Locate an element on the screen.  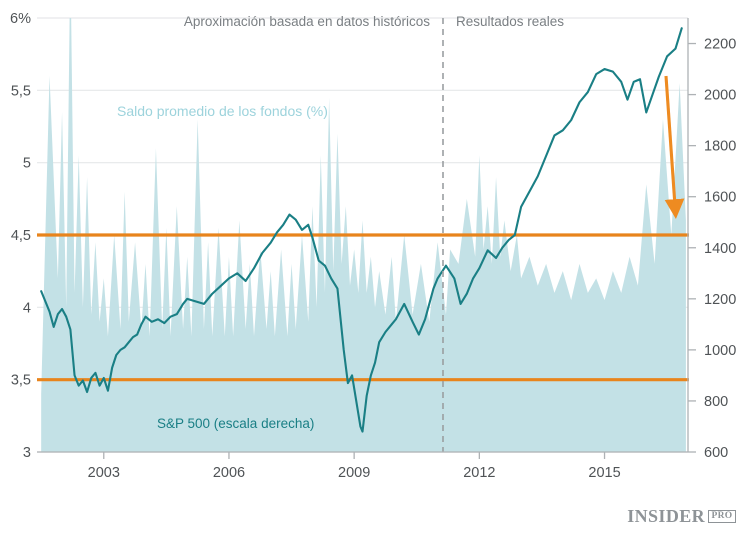
y-left-tick-label: 4,5 is located at coordinates (21, 236).